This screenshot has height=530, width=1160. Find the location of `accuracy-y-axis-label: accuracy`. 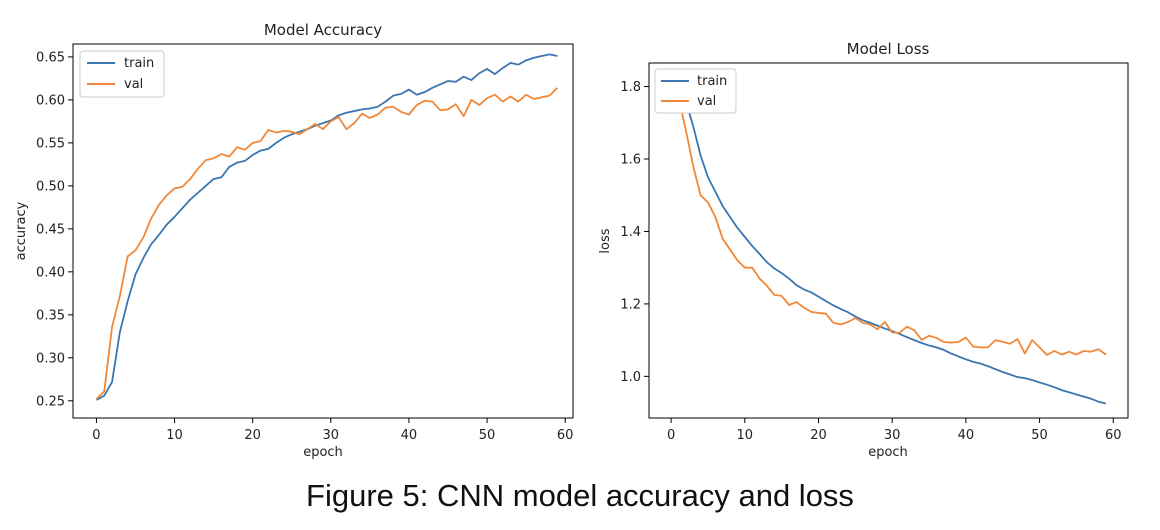

accuracy-y-axis-label: accuracy is located at coordinates (21, 230).